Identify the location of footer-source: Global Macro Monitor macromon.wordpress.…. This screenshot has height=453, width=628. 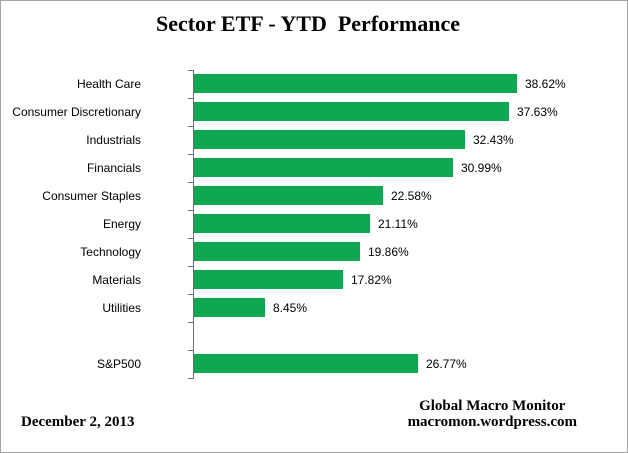
(492, 414).